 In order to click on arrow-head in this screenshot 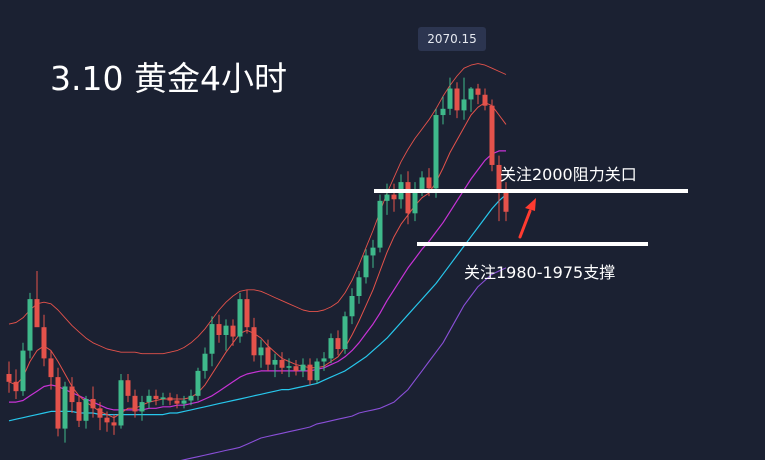, I will do `click(530, 204)`.